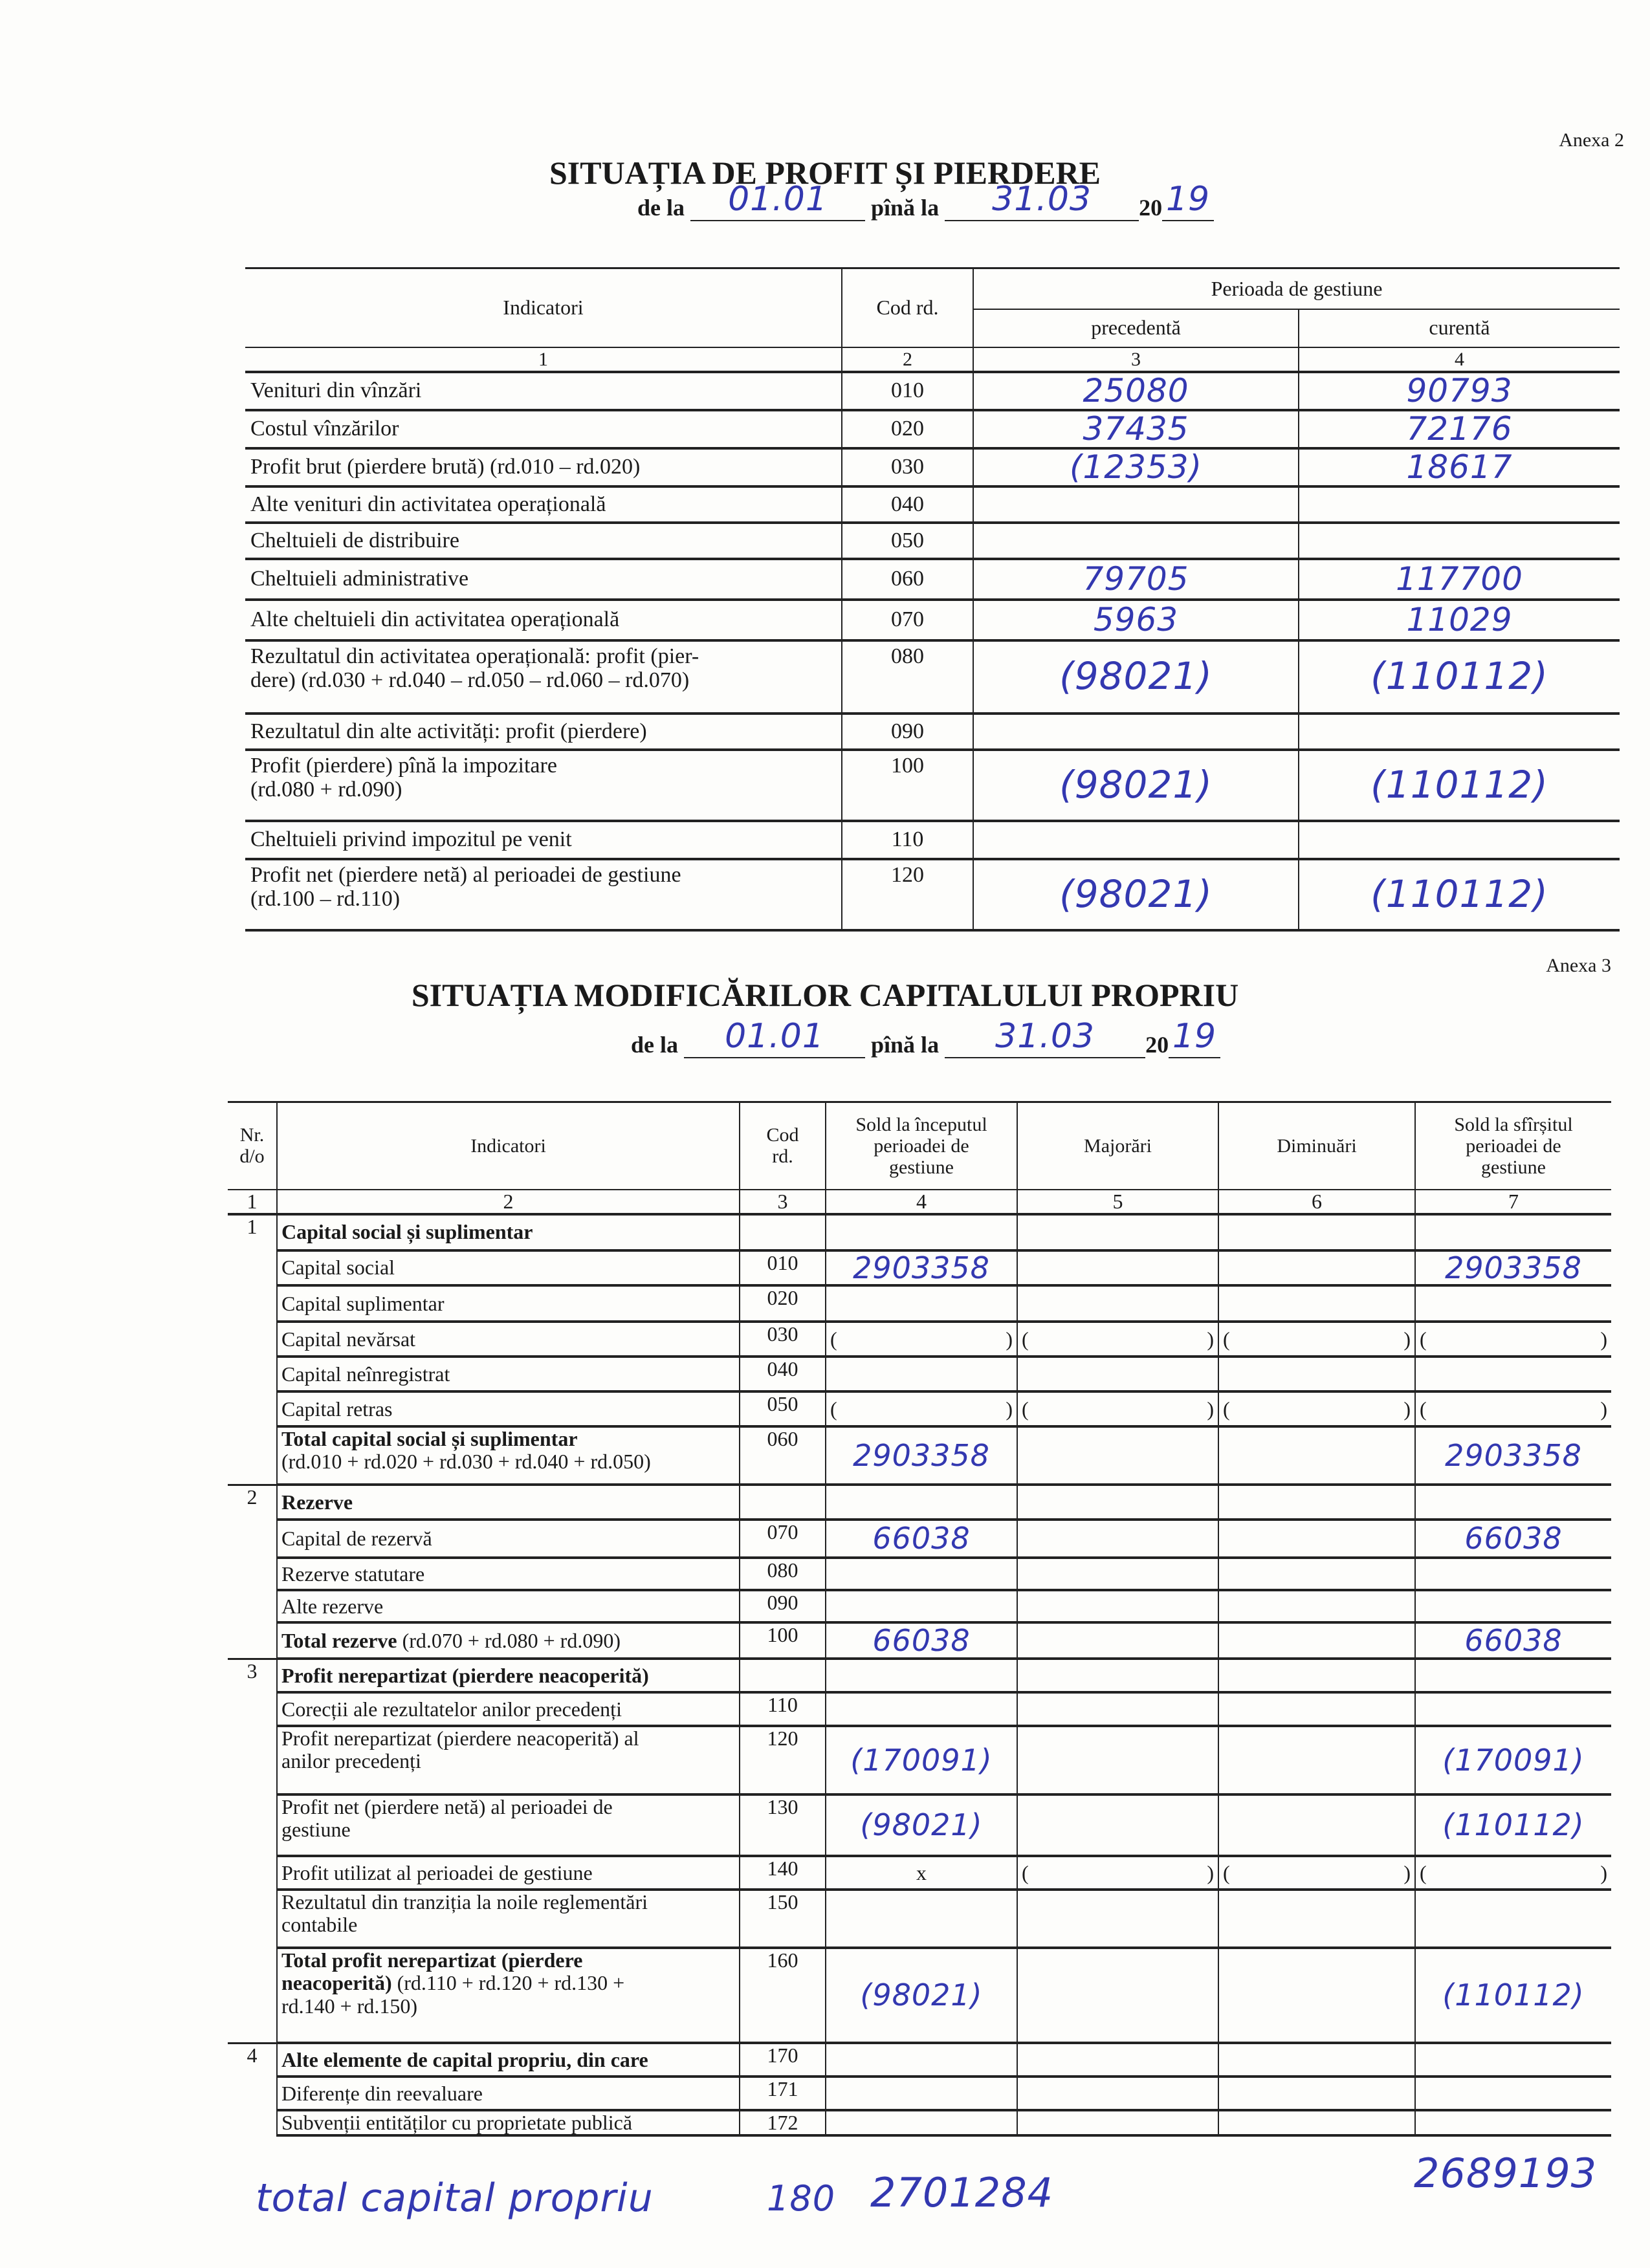 This screenshot has width=1650, height=2268. I want to click on row-label-bold: Total rezerve, so click(339, 1640).